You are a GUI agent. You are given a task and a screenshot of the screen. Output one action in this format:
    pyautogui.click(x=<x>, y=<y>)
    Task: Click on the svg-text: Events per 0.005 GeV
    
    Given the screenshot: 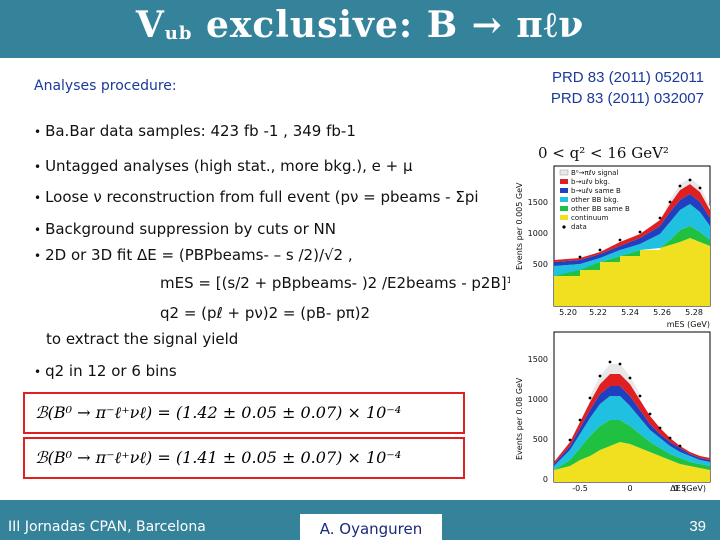 What is the action you would take?
    pyautogui.click(x=519, y=226)
    